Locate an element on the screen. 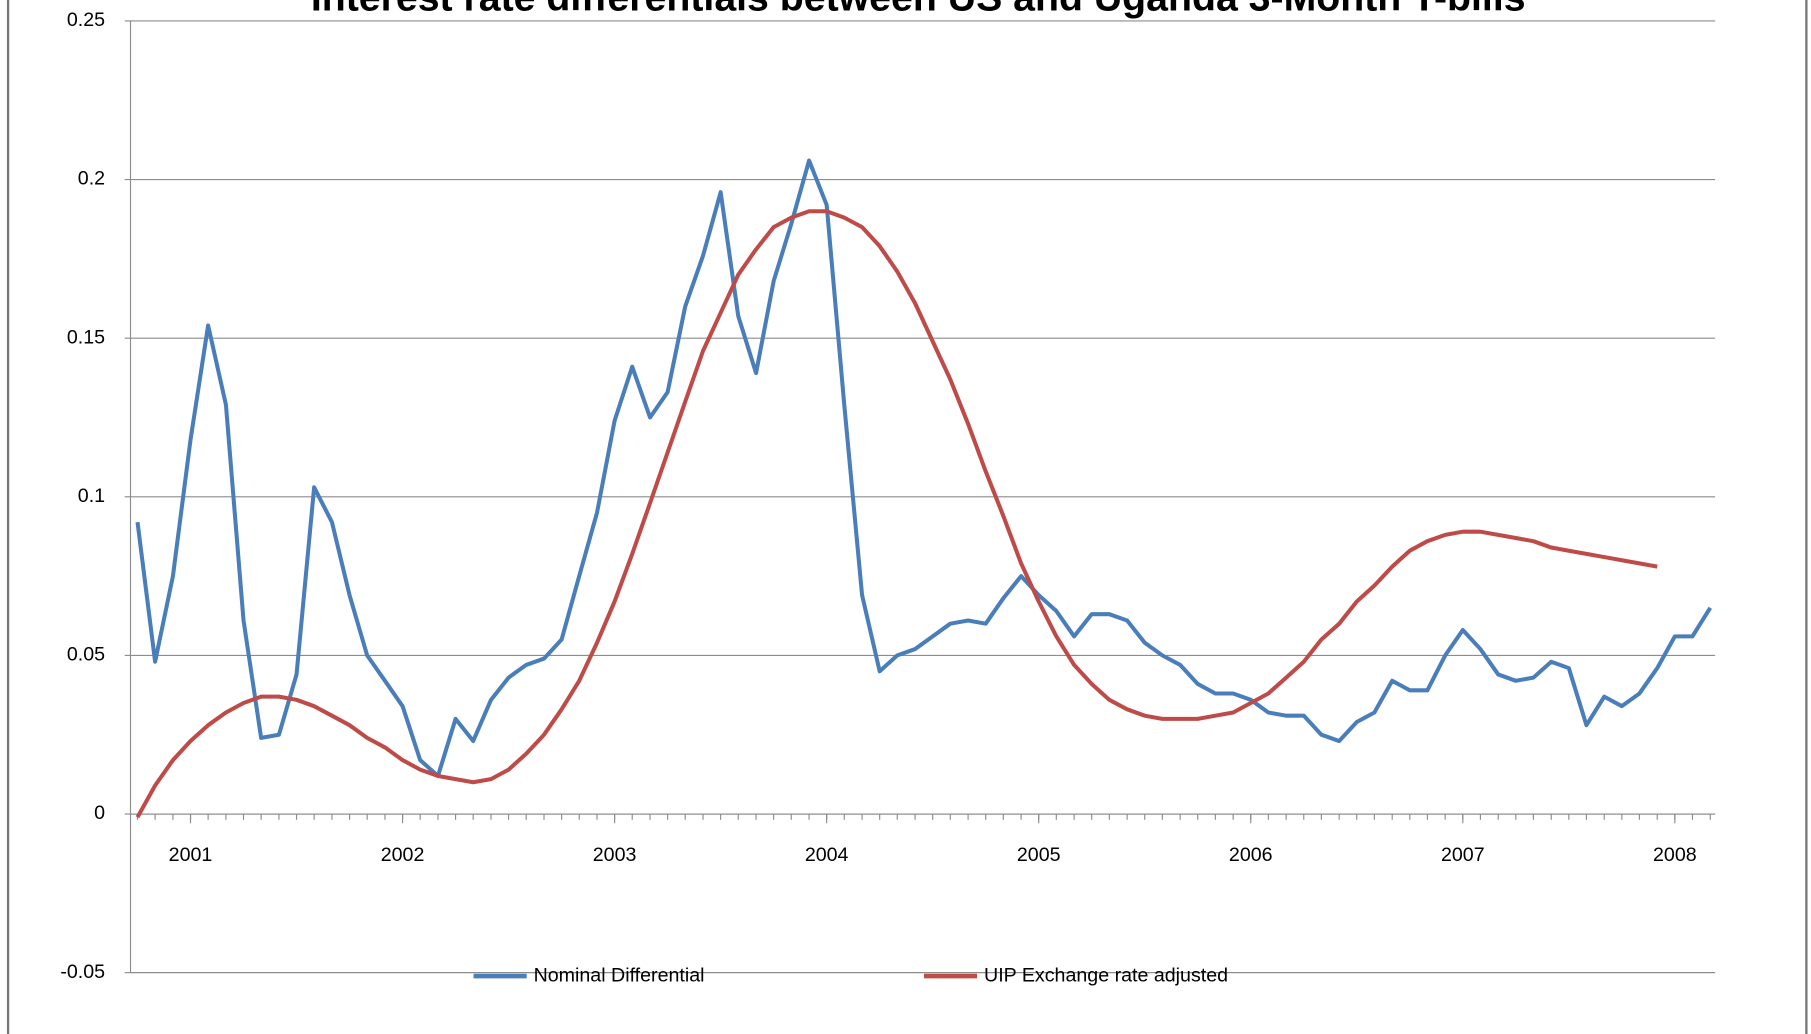  y-tick-label: 0.1 is located at coordinates (91, 496).